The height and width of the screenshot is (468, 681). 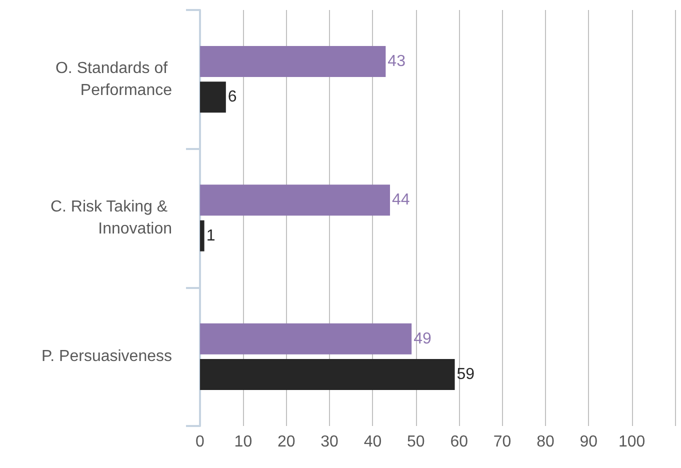 What do you see at coordinates (373, 442) in the screenshot?
I see `x-tick-label: 40` at bounding box center [373, 442].